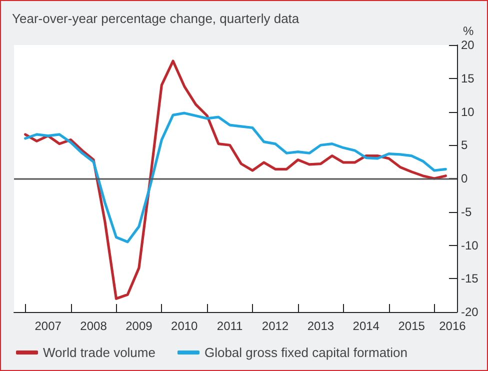 Image resolution: width=488 pixels, height=371 pixels. Describe the element at coordinates (306, 352) in the screenshot. I see `legend-label: Global gross fixed capital formation` at that location.